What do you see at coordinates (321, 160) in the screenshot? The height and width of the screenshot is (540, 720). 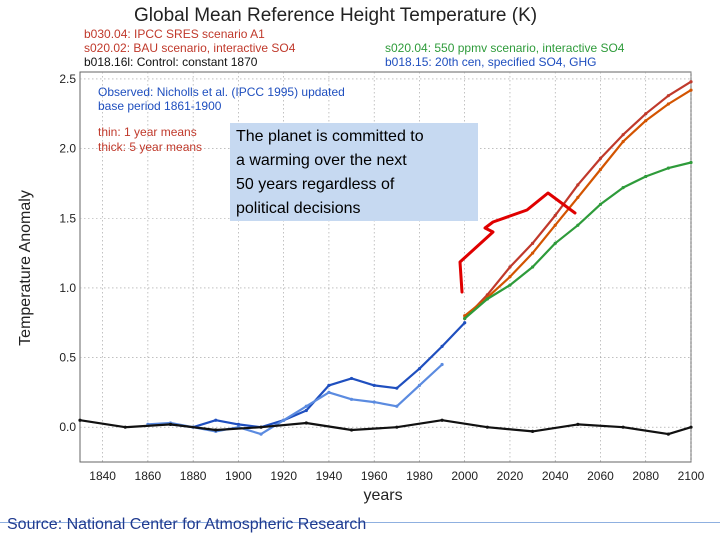 I see `callout-line: a warming over the next` at bounding box center [321, 160].